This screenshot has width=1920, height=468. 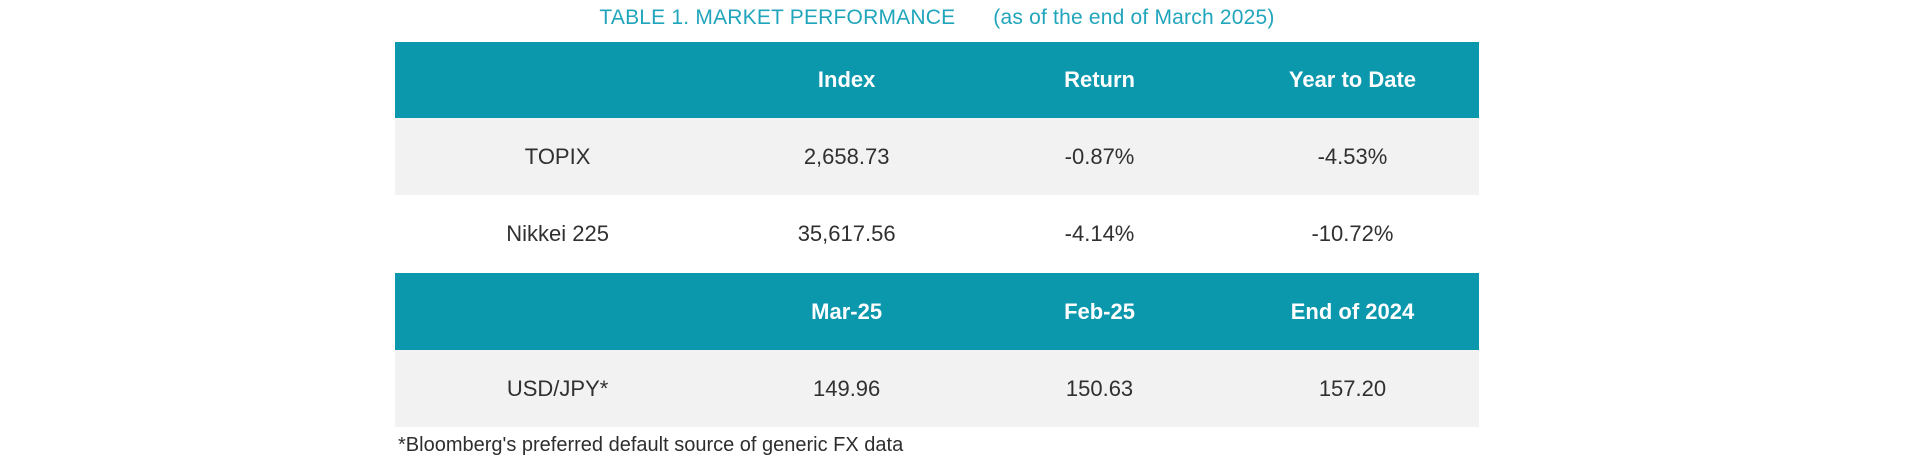 I want to click on end-of-2024-value: 157.20, so click(x=1352, y=388).